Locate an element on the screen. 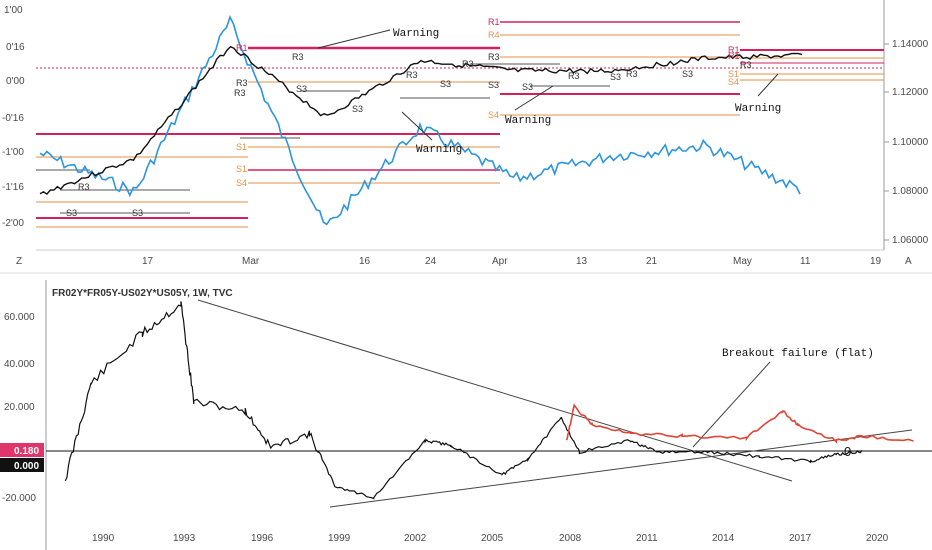 This screenshot has width=932, height=550. x-tick-label: 11 is located at coordinates (805, 261).